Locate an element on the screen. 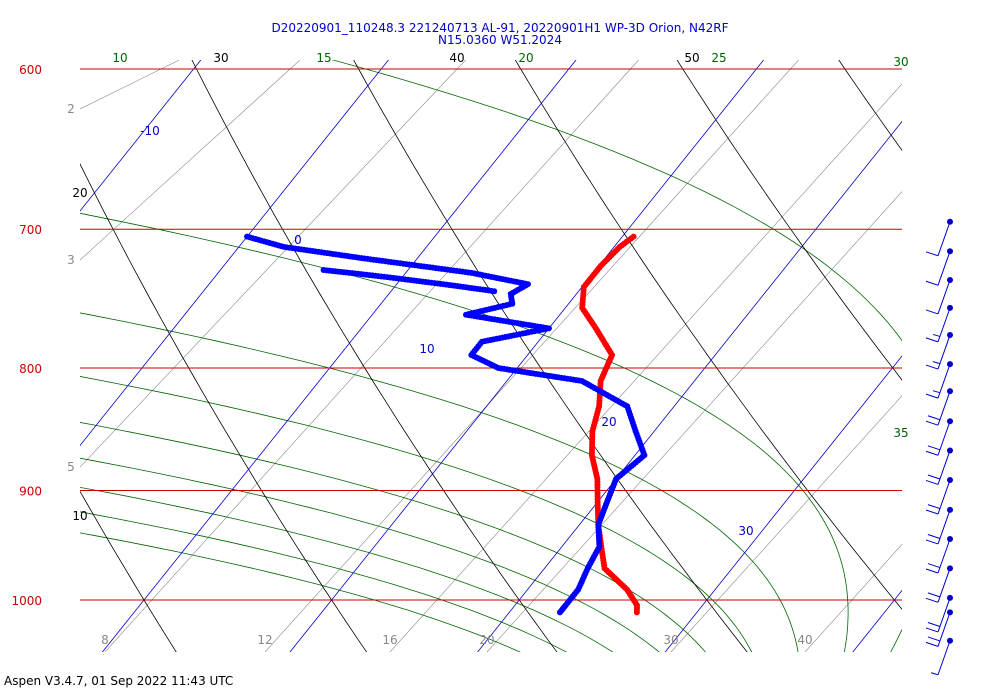 The image size is (1000, 700). mixing-ratio-label: 30 is located at coordinates (670, 640).